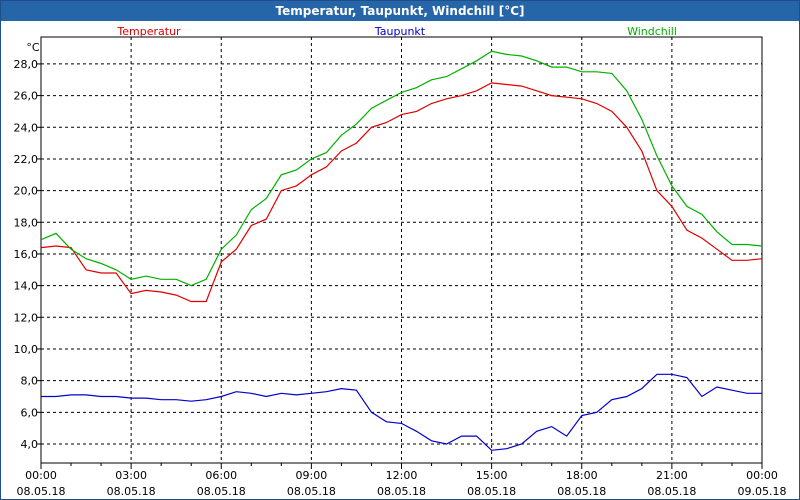  I want to click on x-tick-time: 03:00, so click(131, 475).